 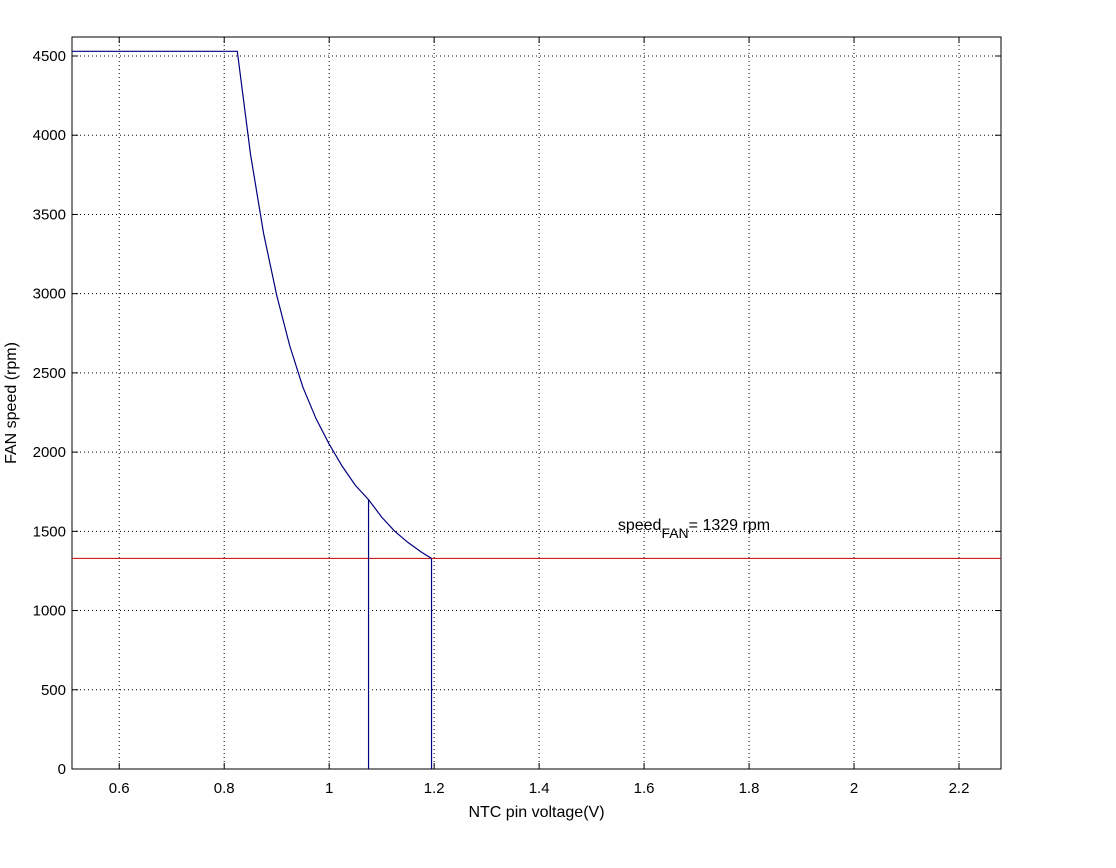 What do you see at coordinates (11, 403) in the screenshot?
I see `y-axis-label: FAN speed (rpm)` at bounding box center [11, 403].